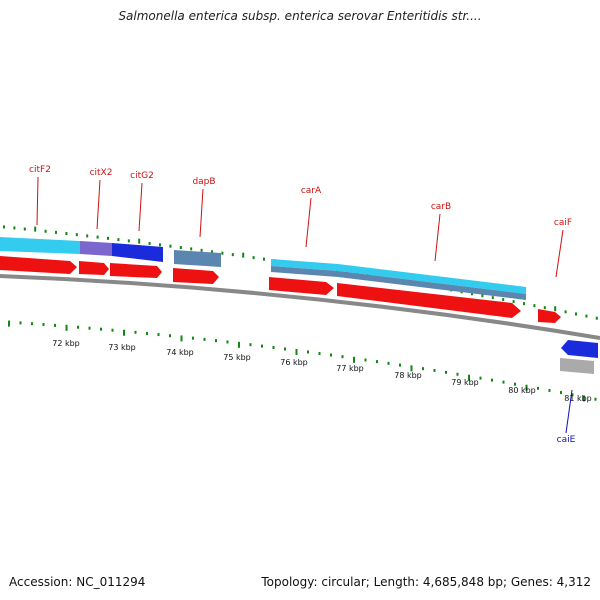  I want to click on steel-feature-carB, so click(432, 285).